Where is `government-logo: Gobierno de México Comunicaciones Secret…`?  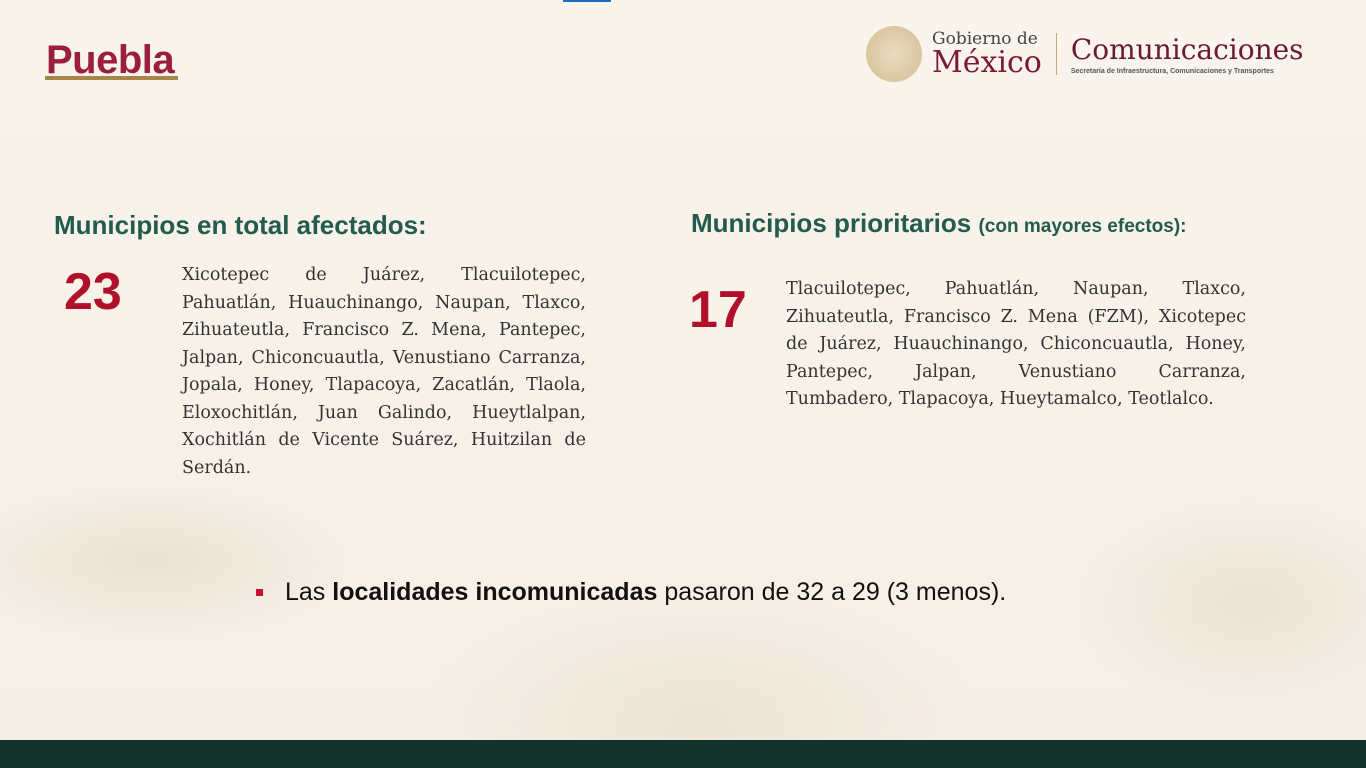
government-logo: Gobierno de México Comunicaciones Secret… is located at coordinates (1085, 54).